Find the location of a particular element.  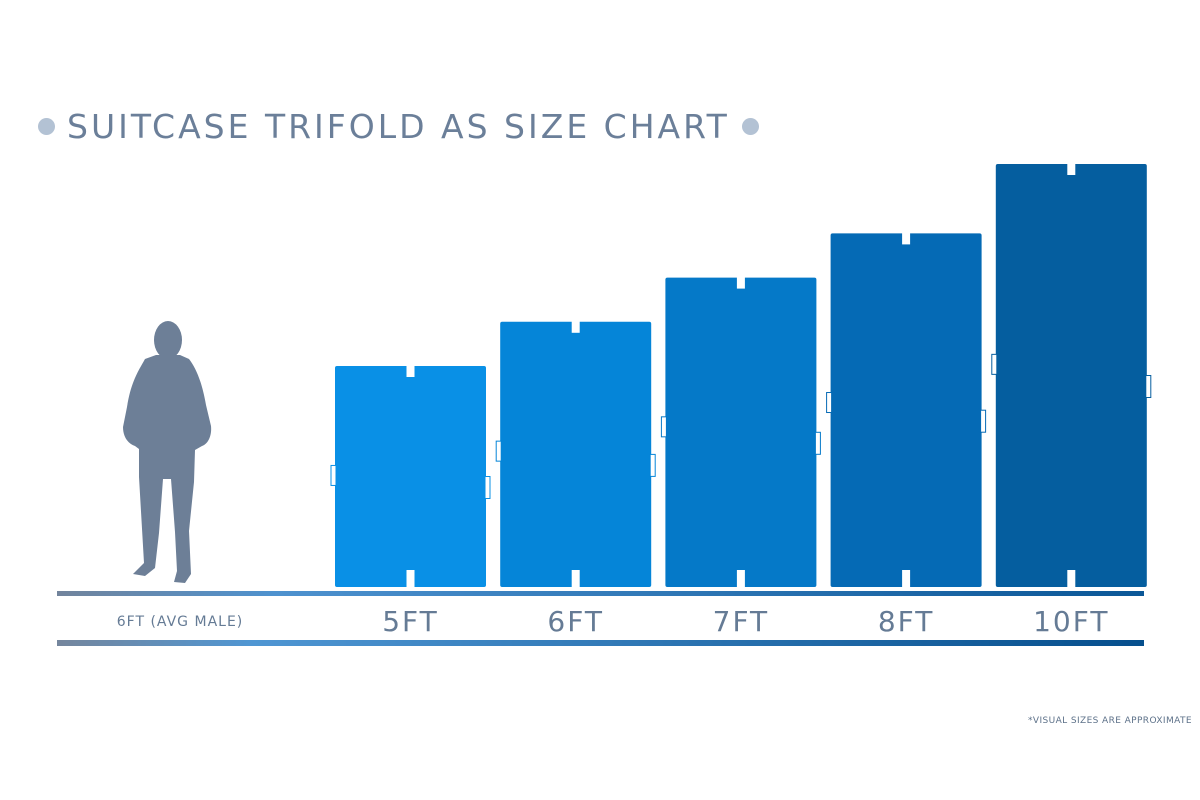

tick-label-5ft: 5FT is located at coordinates (410, 621).